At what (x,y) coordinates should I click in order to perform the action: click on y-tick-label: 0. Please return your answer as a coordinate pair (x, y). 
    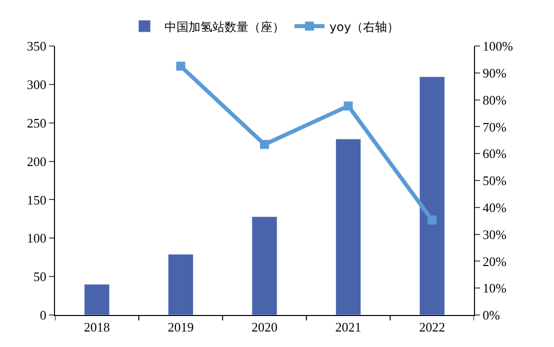
    Looking at the image, I should click on (43, 315).